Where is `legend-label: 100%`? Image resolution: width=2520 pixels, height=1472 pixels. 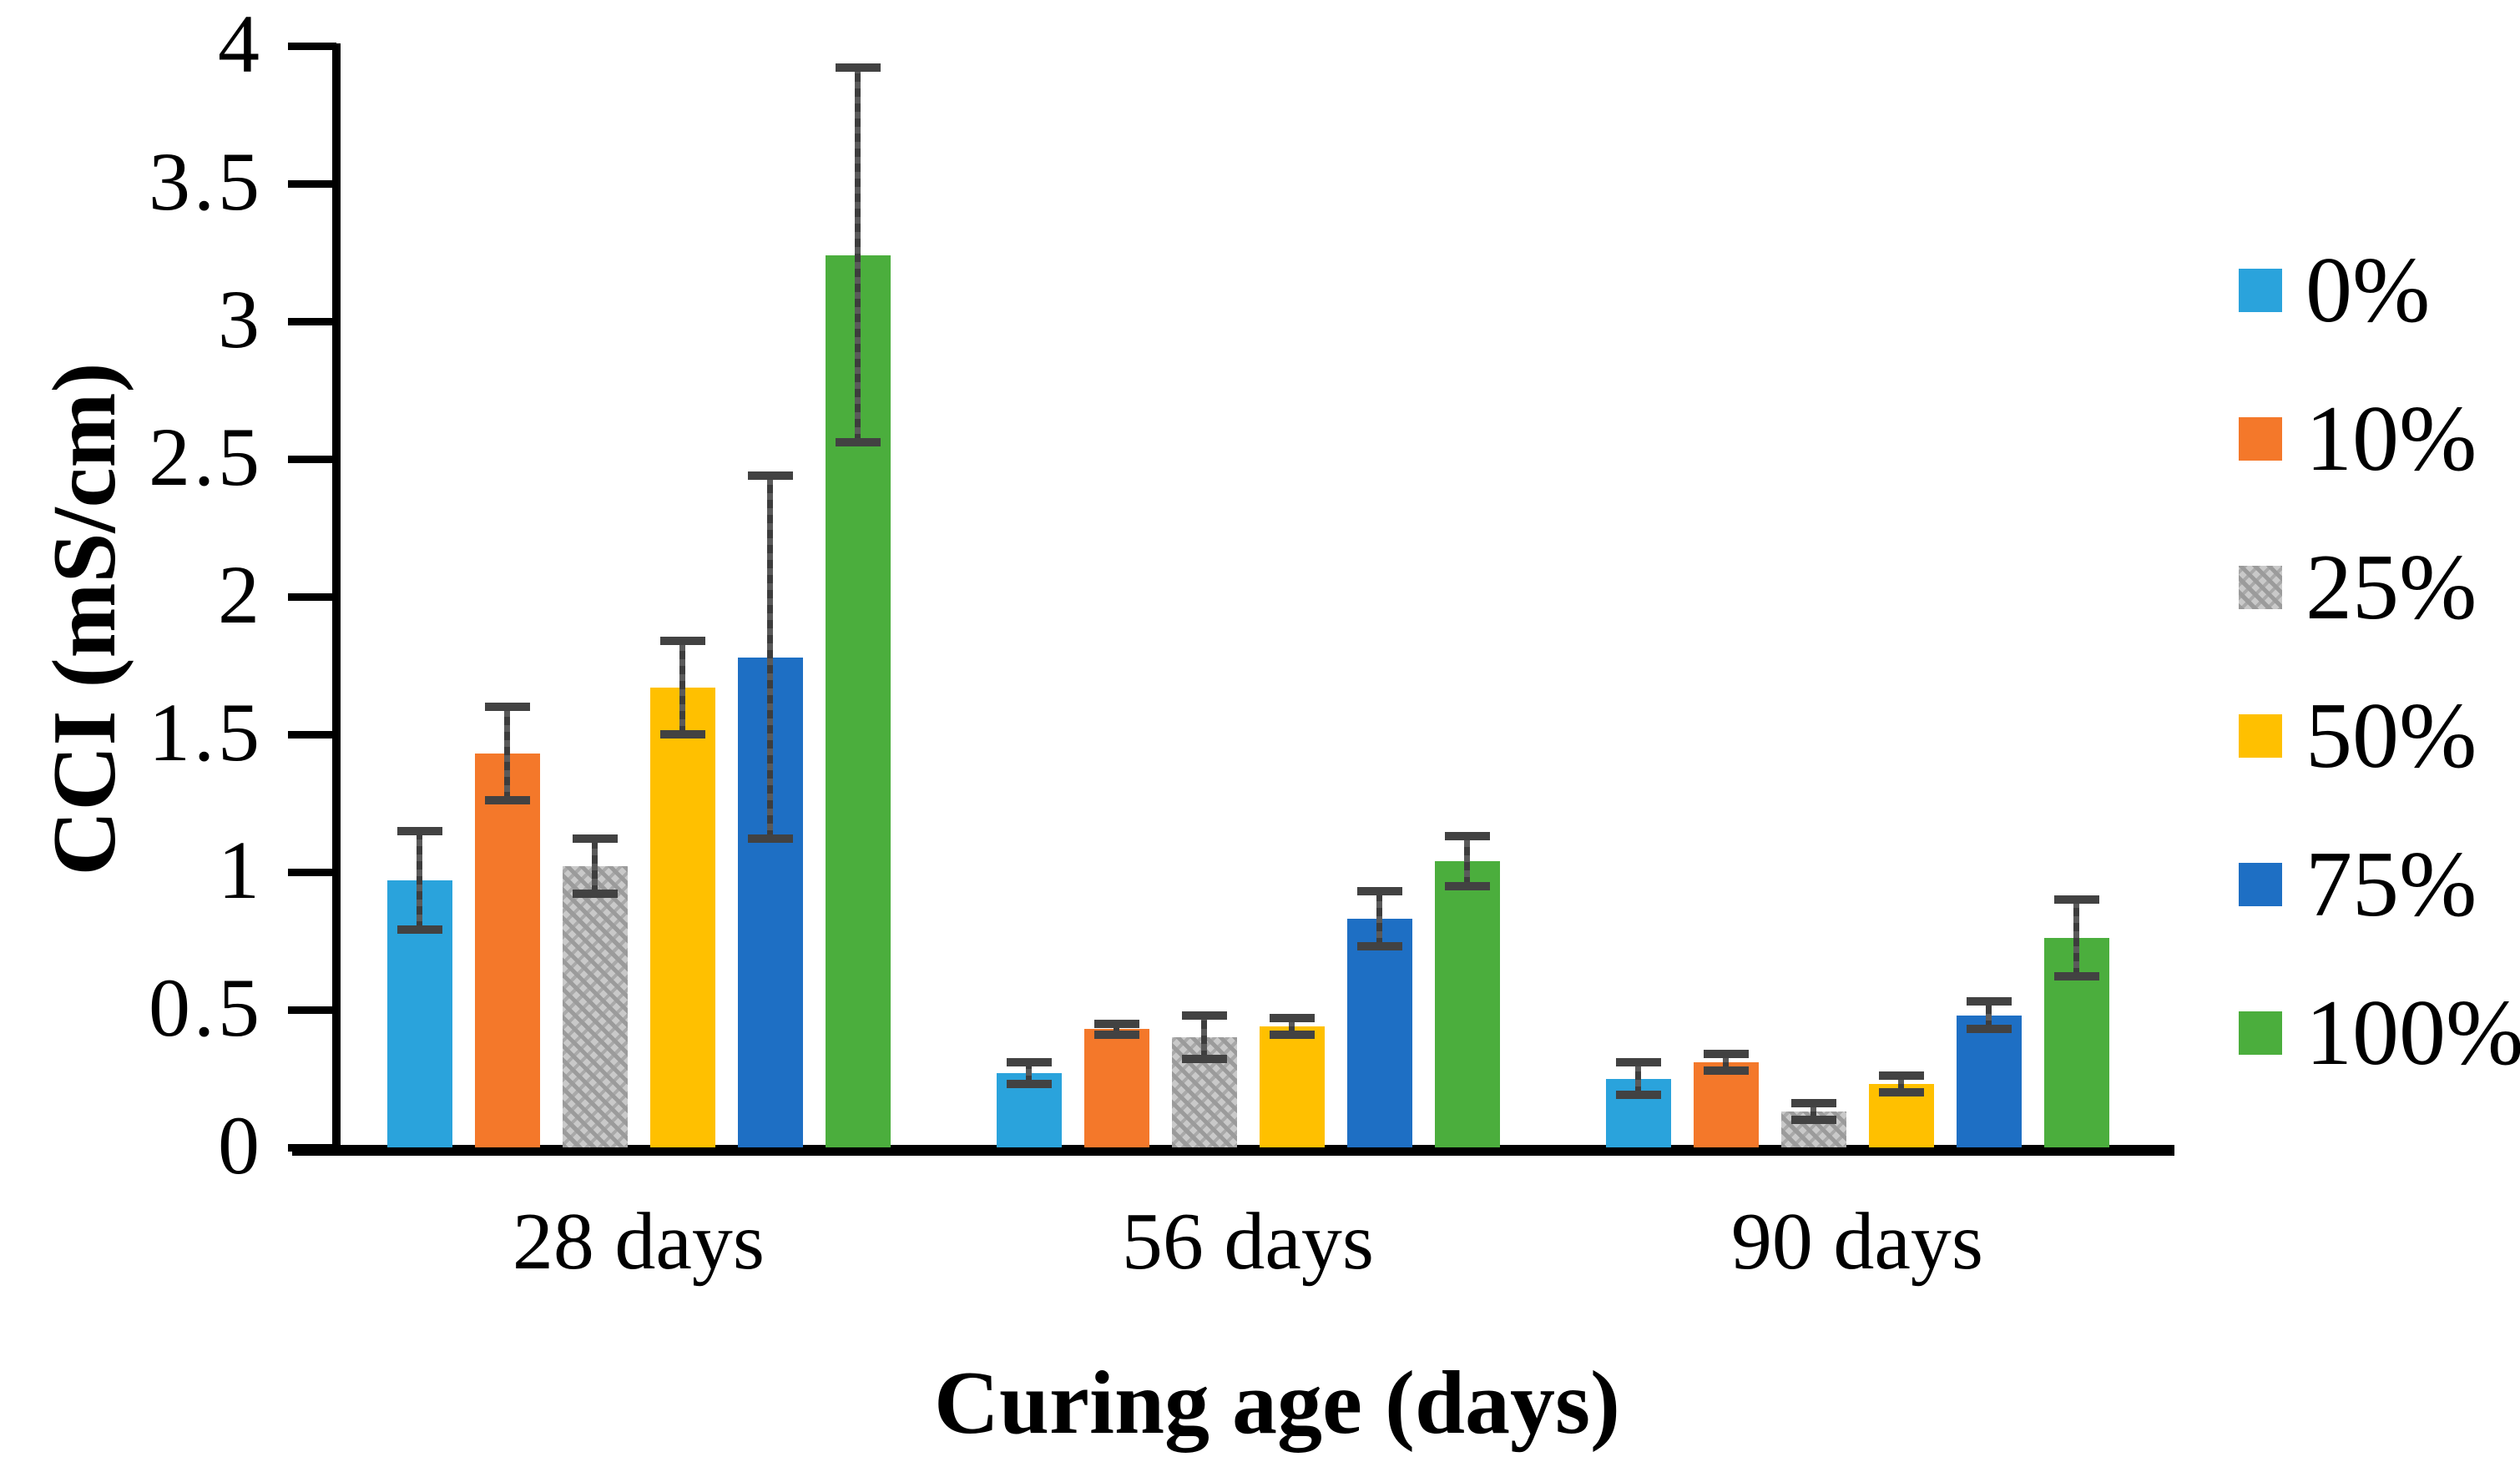 legend-label: 100% is located at coordinates (2412, 1033).